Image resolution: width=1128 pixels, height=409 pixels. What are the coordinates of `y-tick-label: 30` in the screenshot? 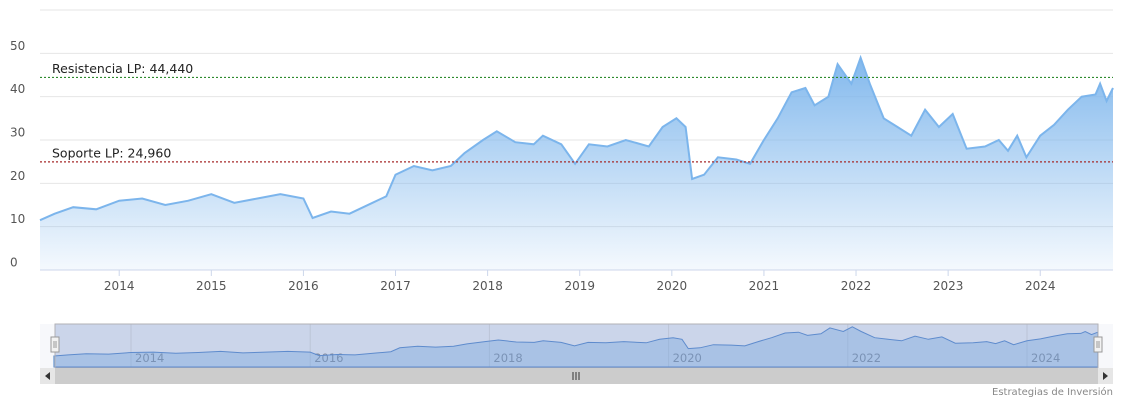 It's located at (17, 133).